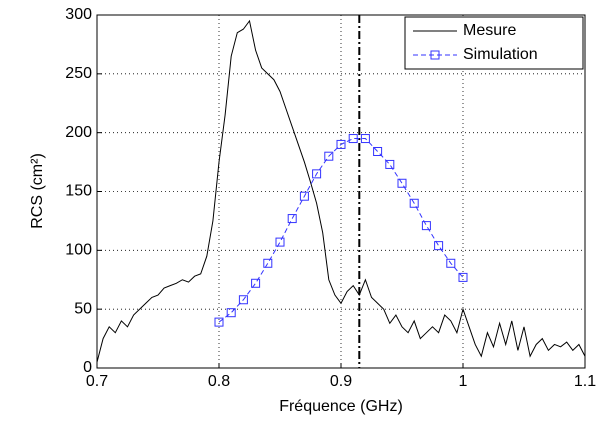  What do you see at coordinates (83, 308) in the screenshot?
I see `y-tick-label: 50` at bounding box center [83, 308].